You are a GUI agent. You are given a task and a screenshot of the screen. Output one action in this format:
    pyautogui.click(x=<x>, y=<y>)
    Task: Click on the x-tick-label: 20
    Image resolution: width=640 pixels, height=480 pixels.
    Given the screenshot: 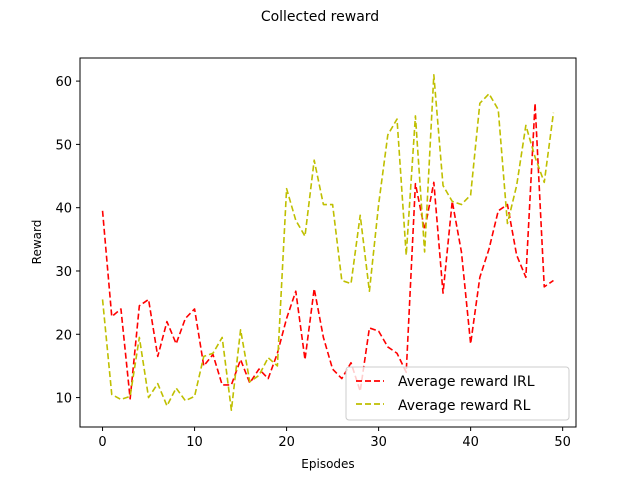 What is the action you would take?
    pyautogui.click(x=286, y=442)
    